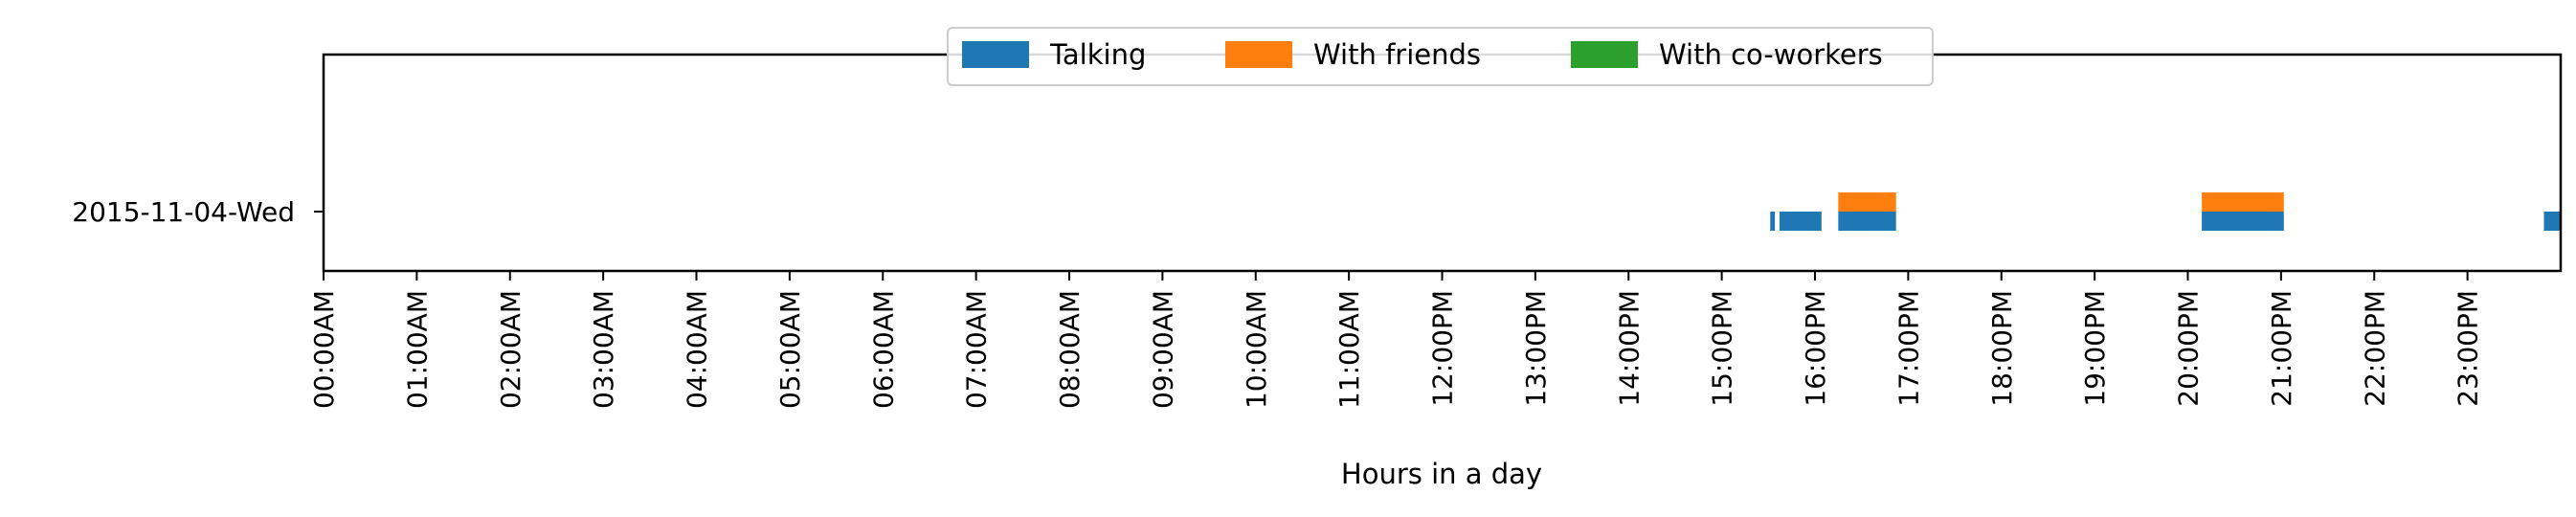 The height and width of the screenshot is (517, 2576). I want to click on x-tick-label: 09:00AM, so click(1163, 349).